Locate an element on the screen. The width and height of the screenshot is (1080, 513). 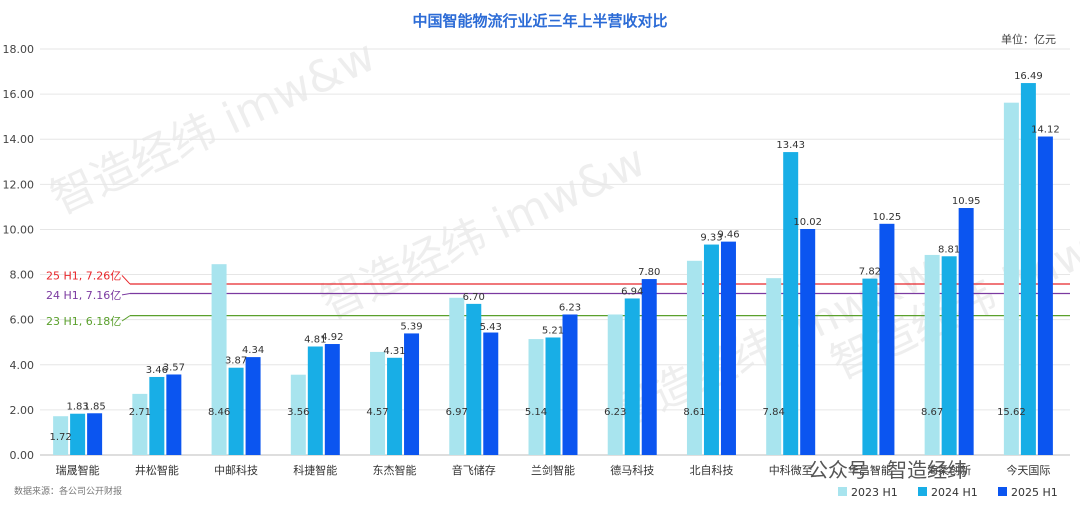
data-label: 1.72 is located at coordinates (60, 437).